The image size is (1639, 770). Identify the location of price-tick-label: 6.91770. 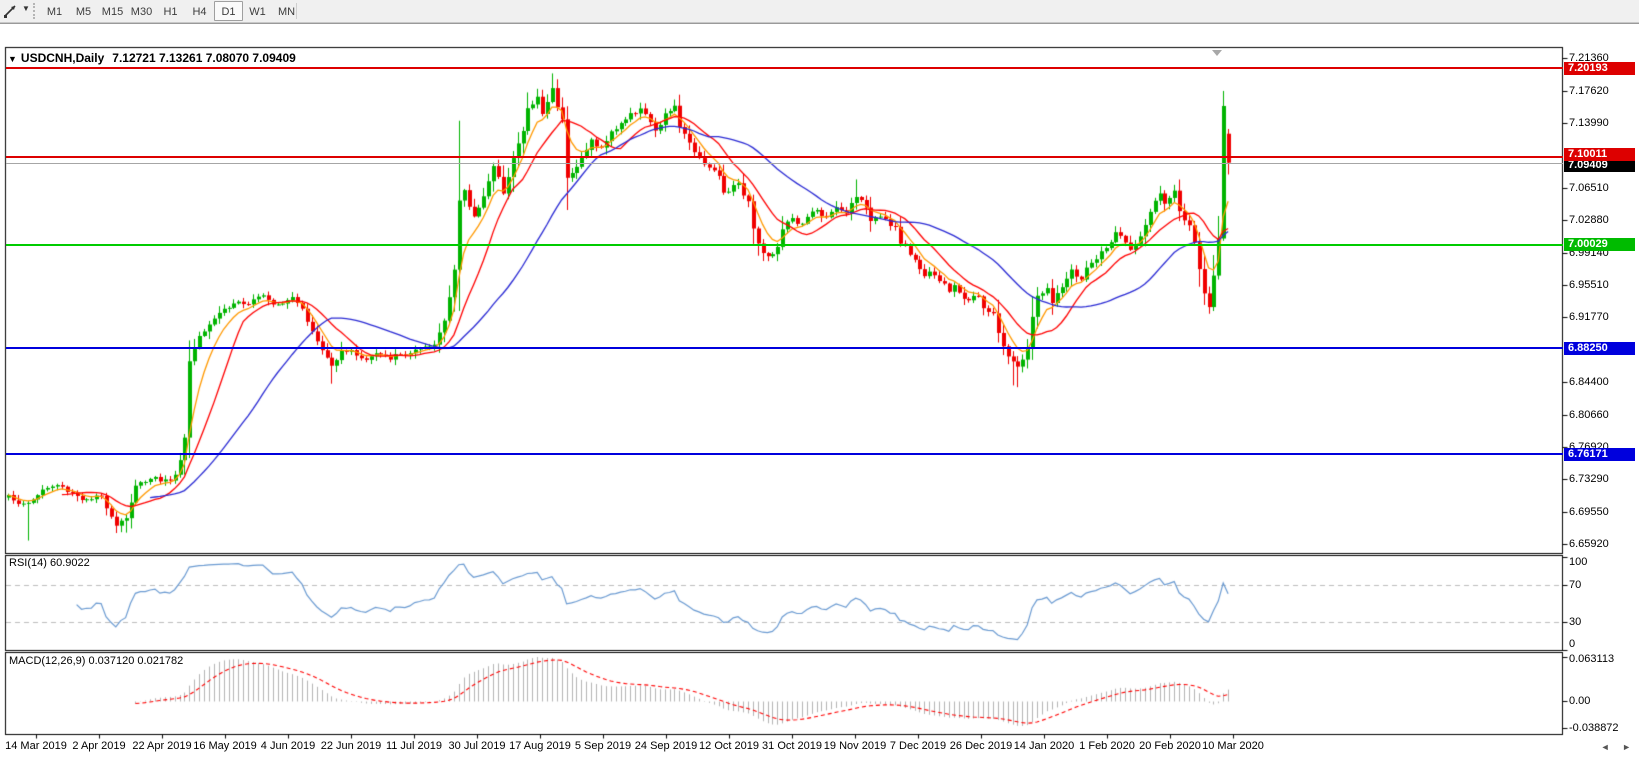
(1589, 317).